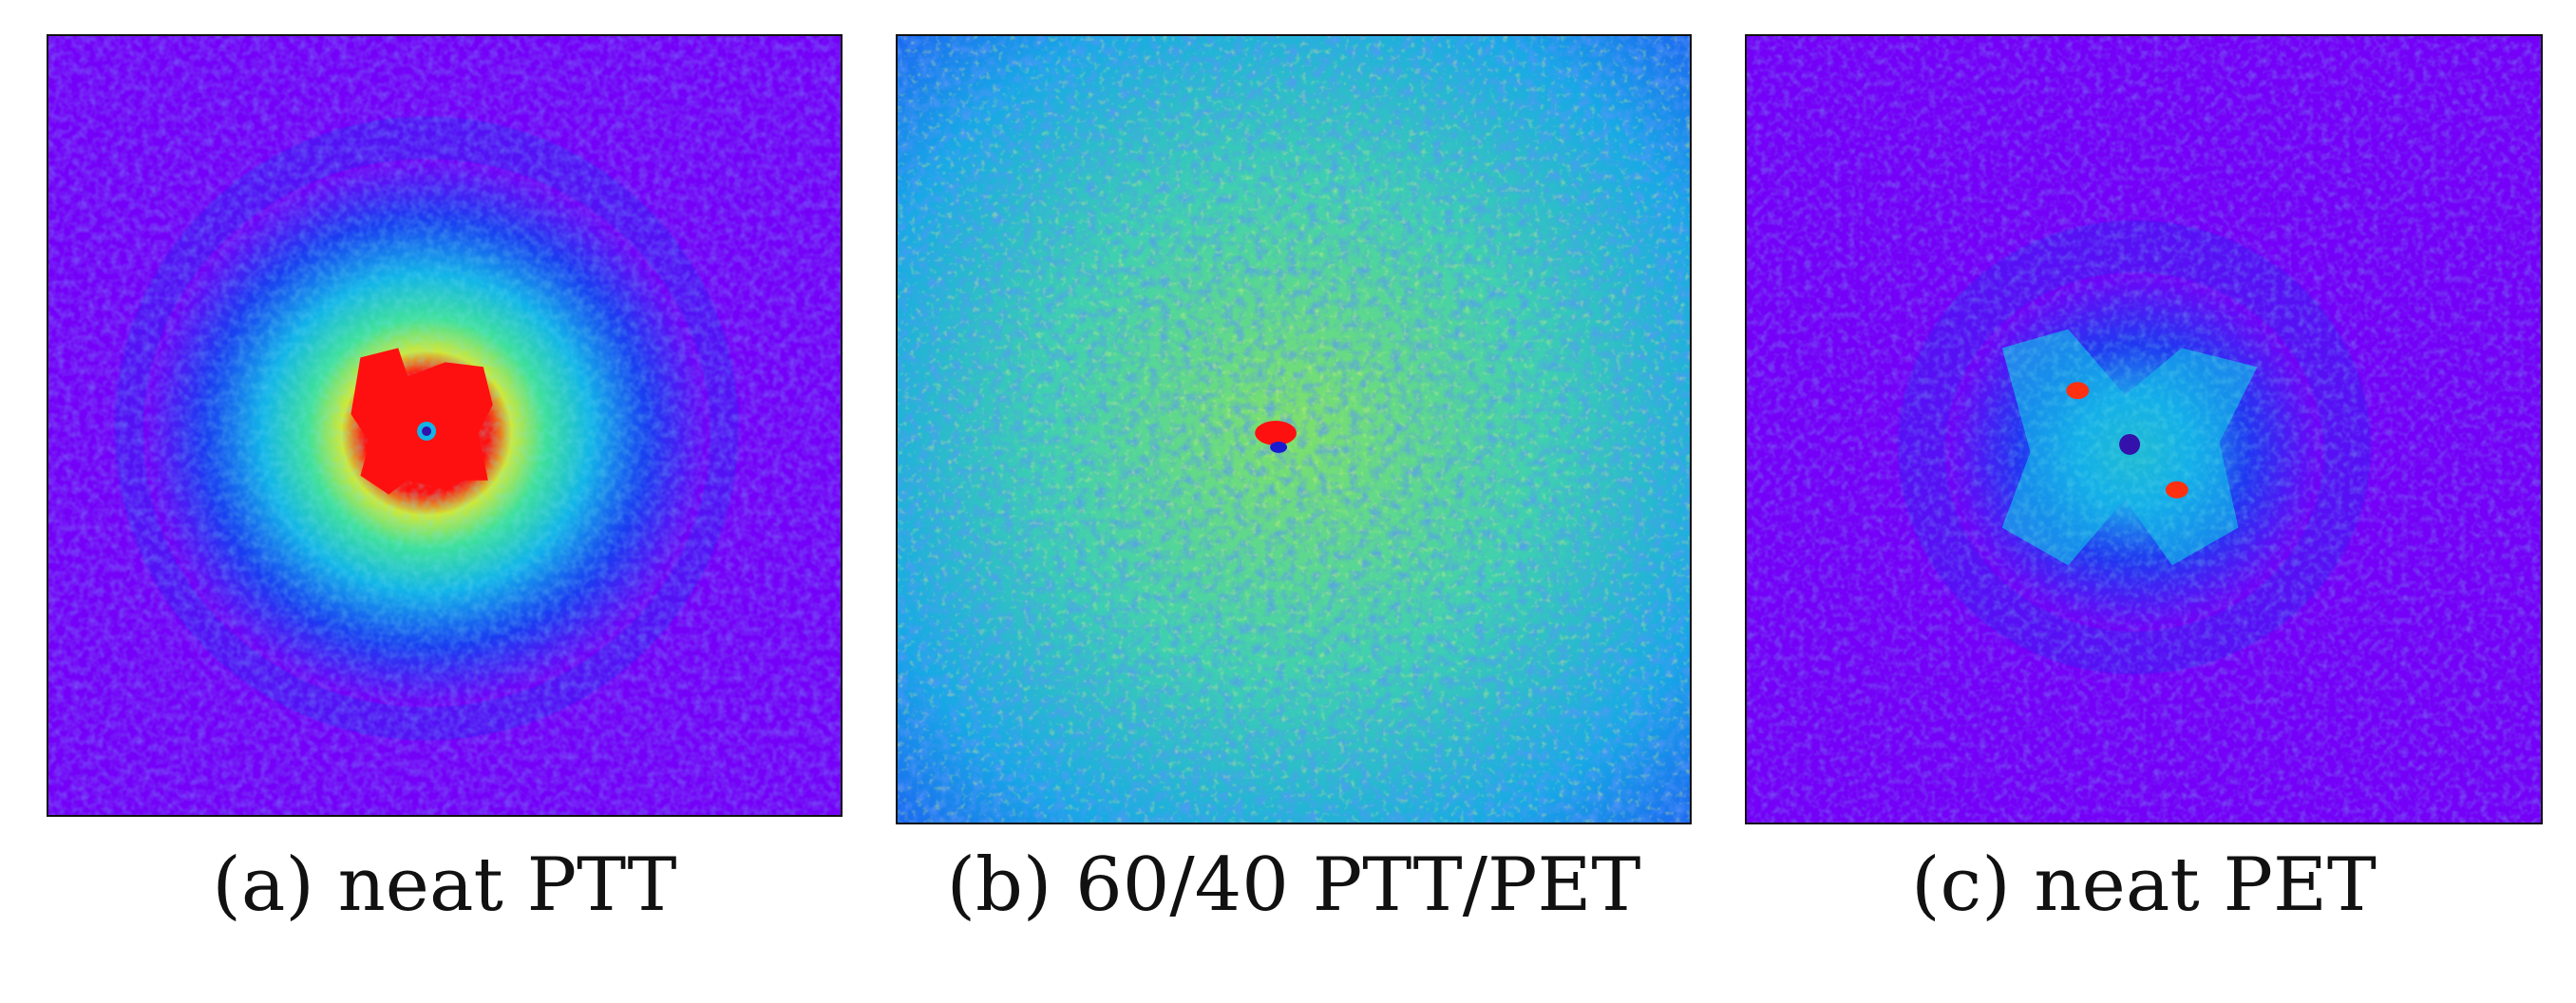 This screenshot has width=2576, height=1003. I want to click on red-spot-b, so click(1276, 433).